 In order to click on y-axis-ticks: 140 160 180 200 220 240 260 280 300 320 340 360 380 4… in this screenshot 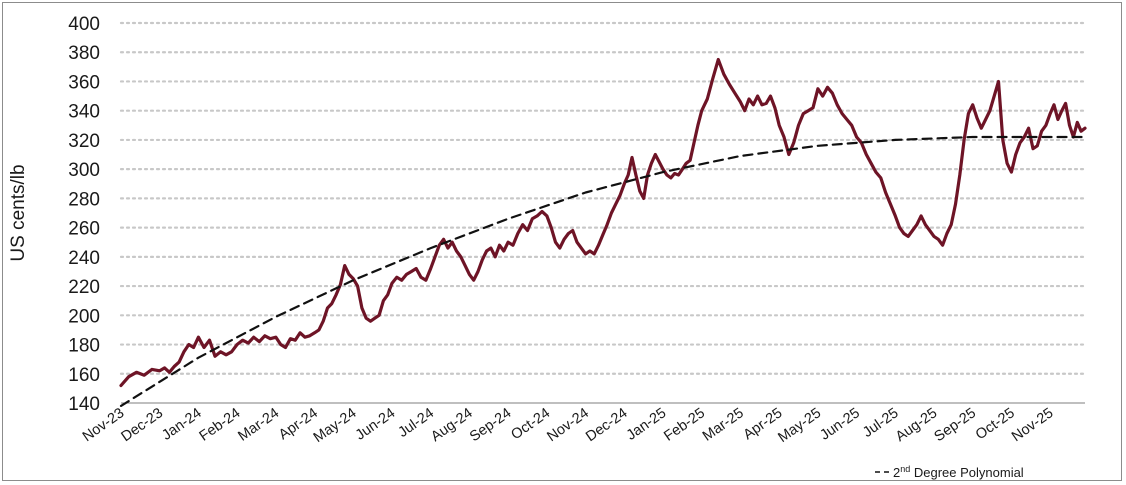, I will do `click(84, 214)`.